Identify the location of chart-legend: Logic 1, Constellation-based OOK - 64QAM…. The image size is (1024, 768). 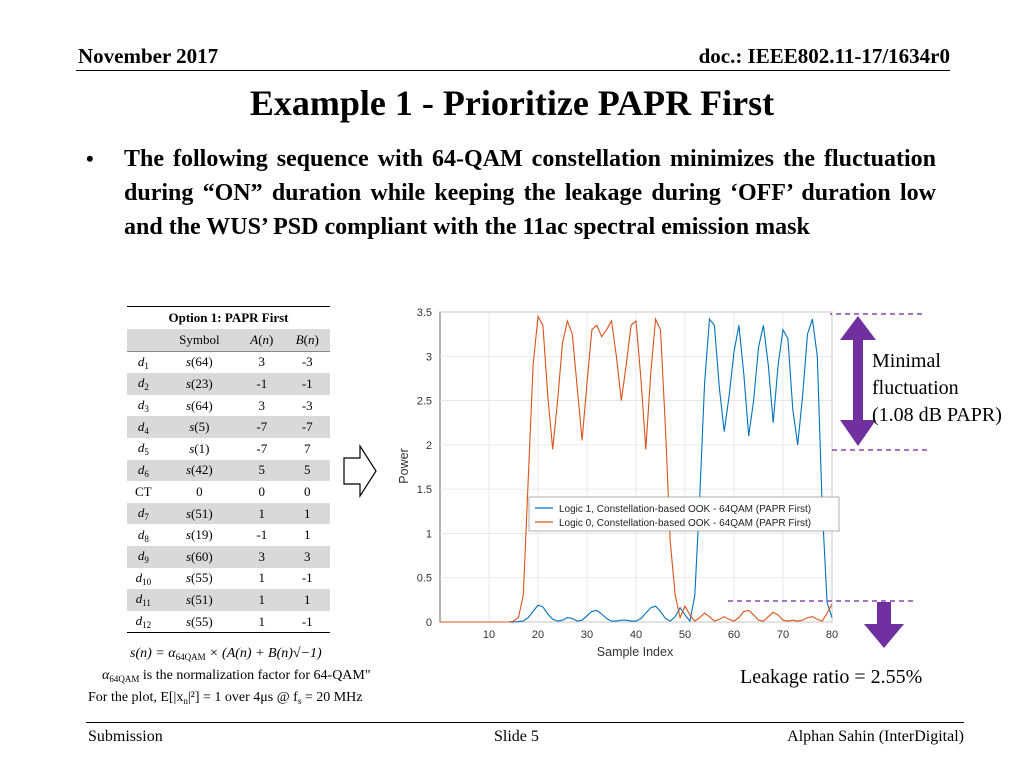
(684, 514).